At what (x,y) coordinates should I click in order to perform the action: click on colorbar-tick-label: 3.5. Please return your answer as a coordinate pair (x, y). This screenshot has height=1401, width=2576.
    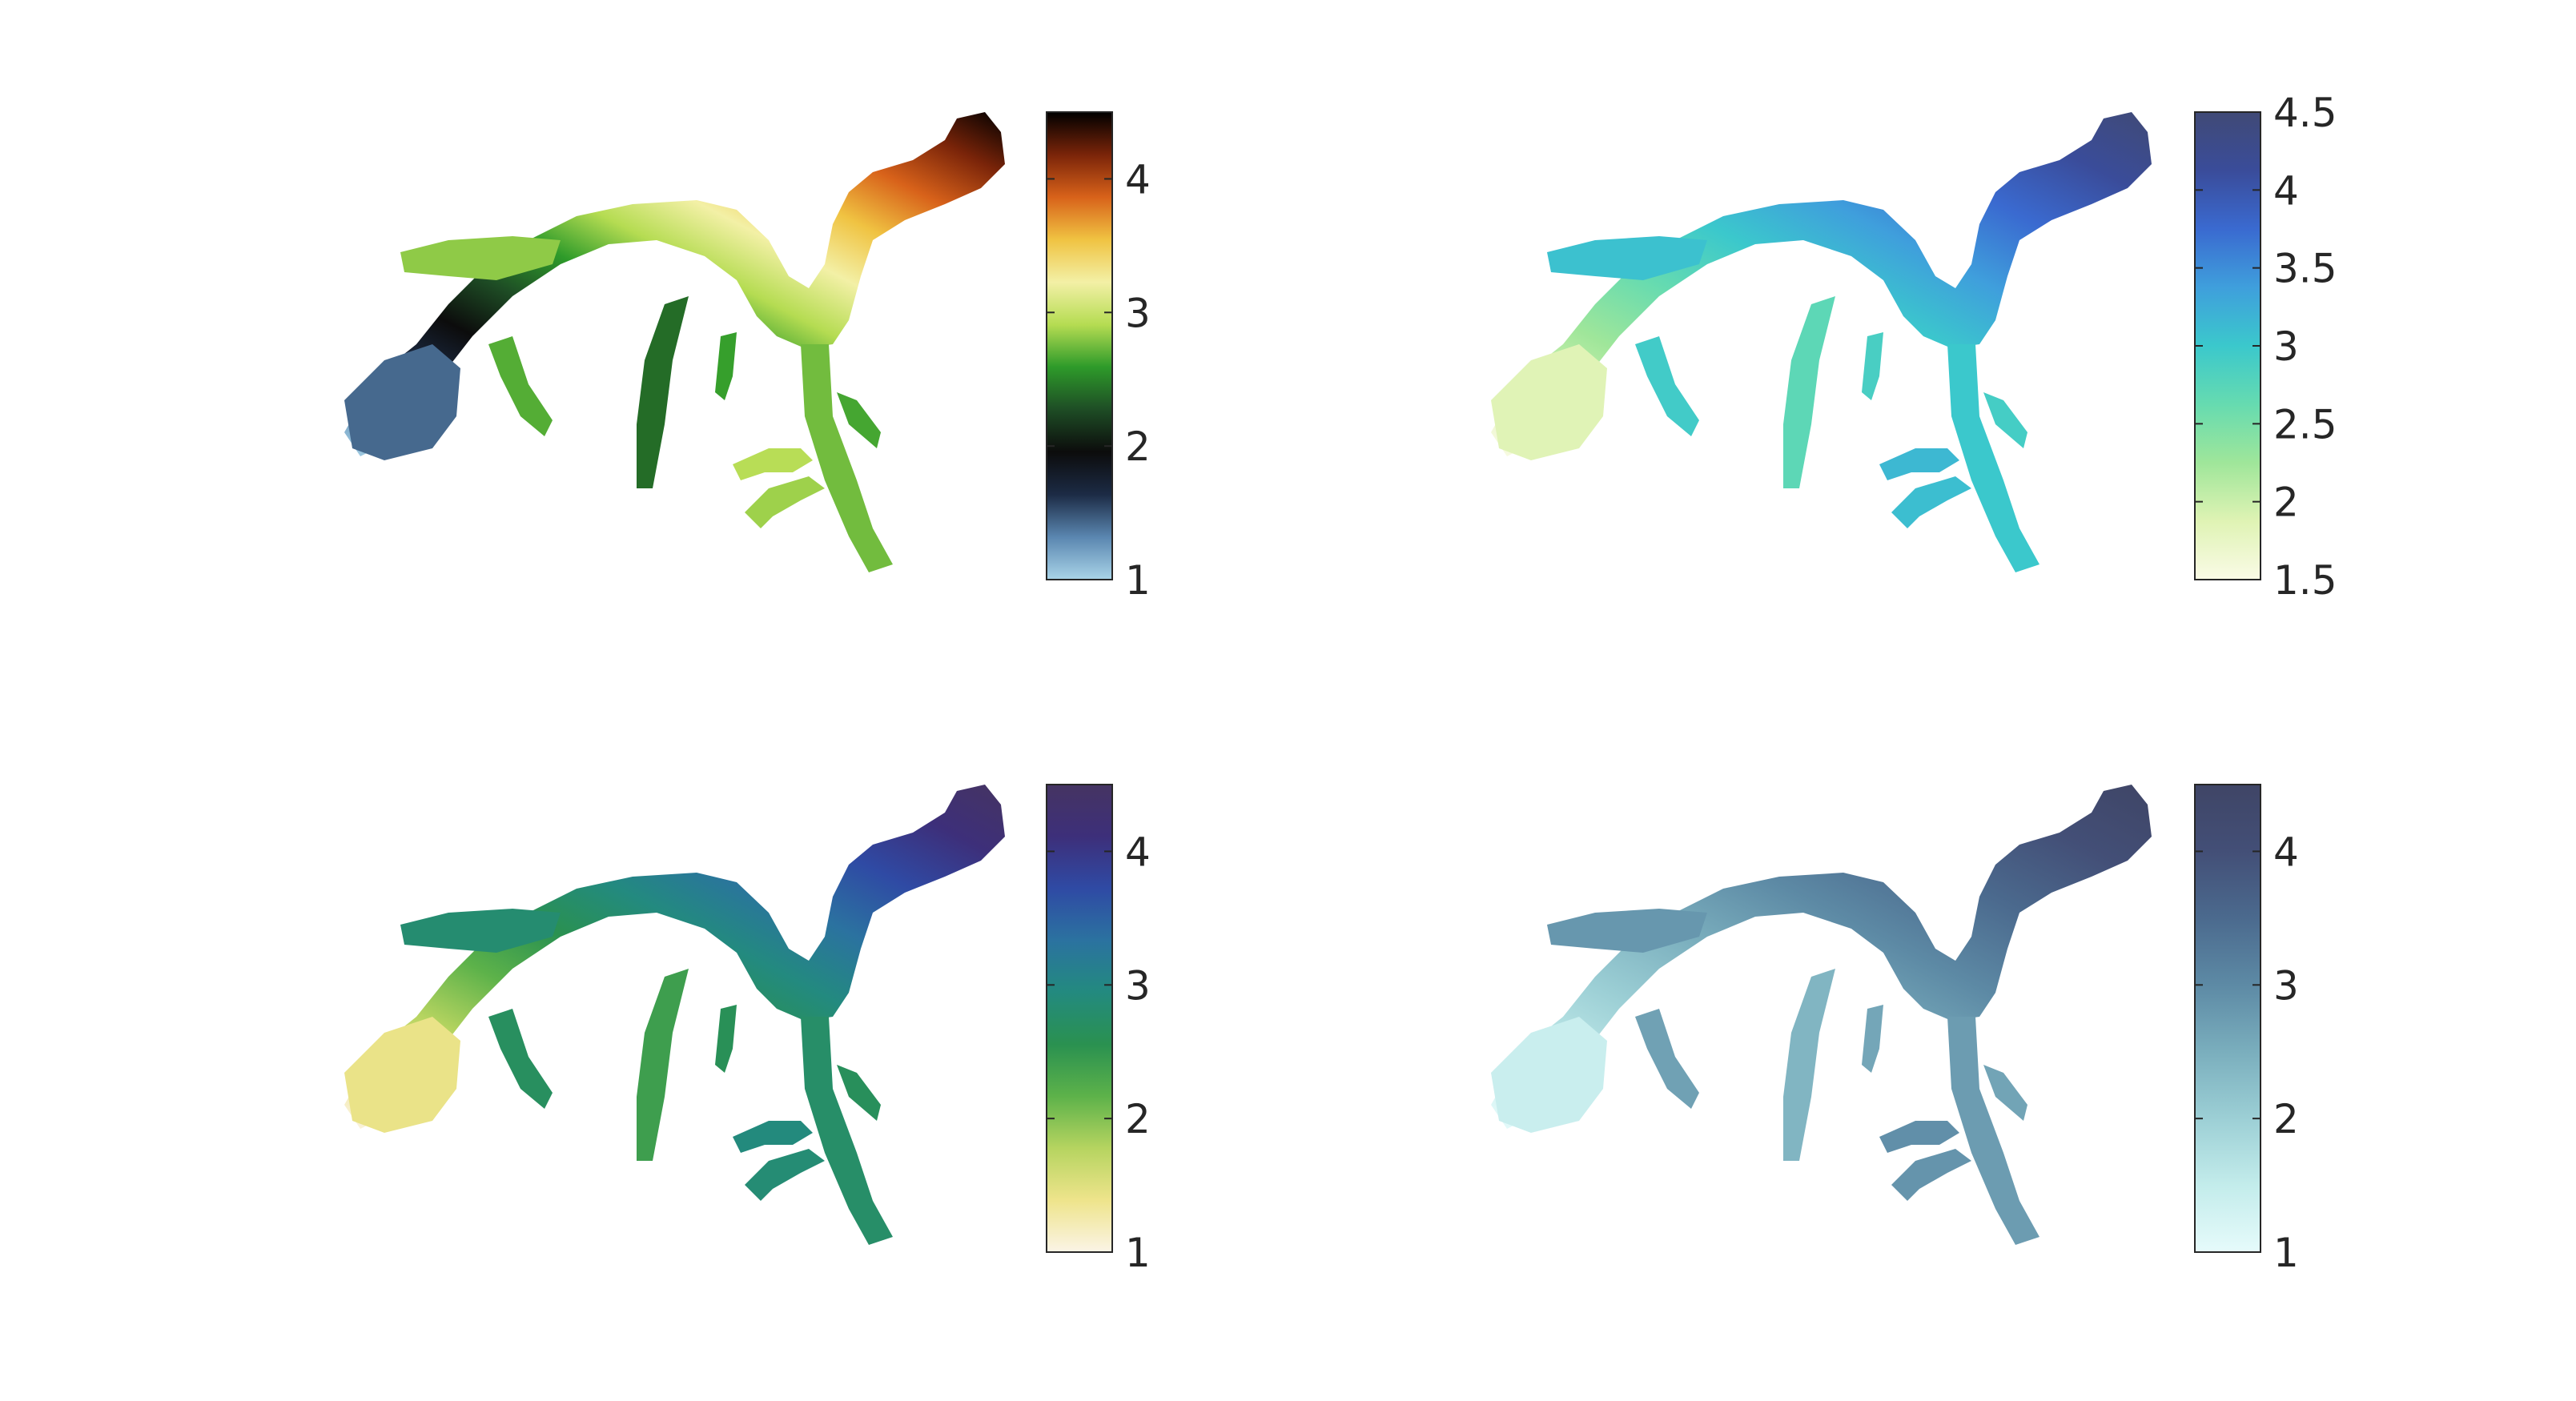
    Looking at the image, I should click on (2305, 269).